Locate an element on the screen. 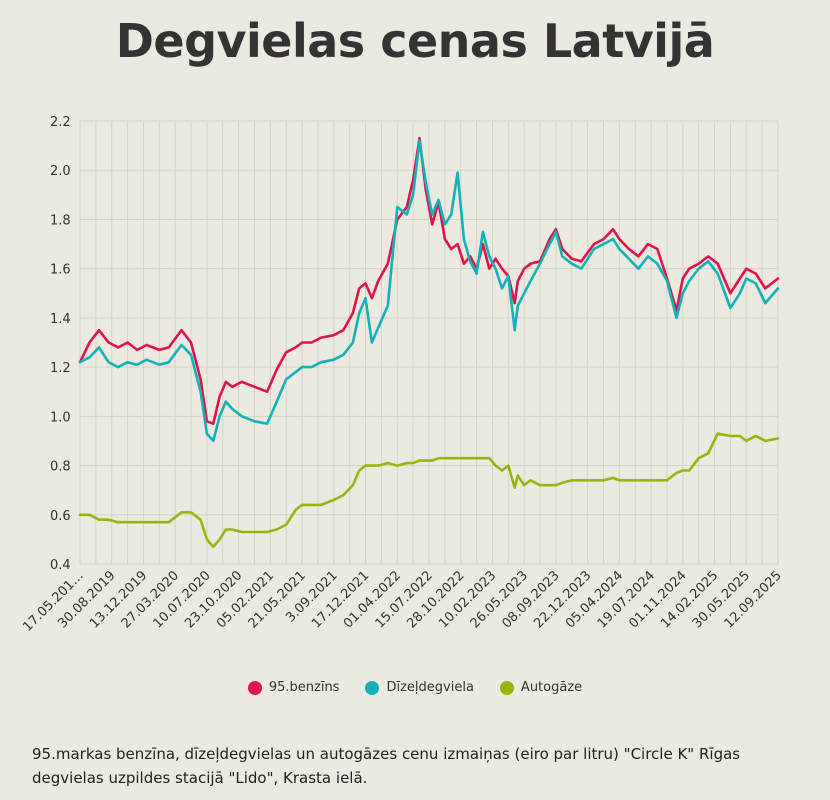  legend-item-autogaze: Autogāze is located at coordinates (541, 687).